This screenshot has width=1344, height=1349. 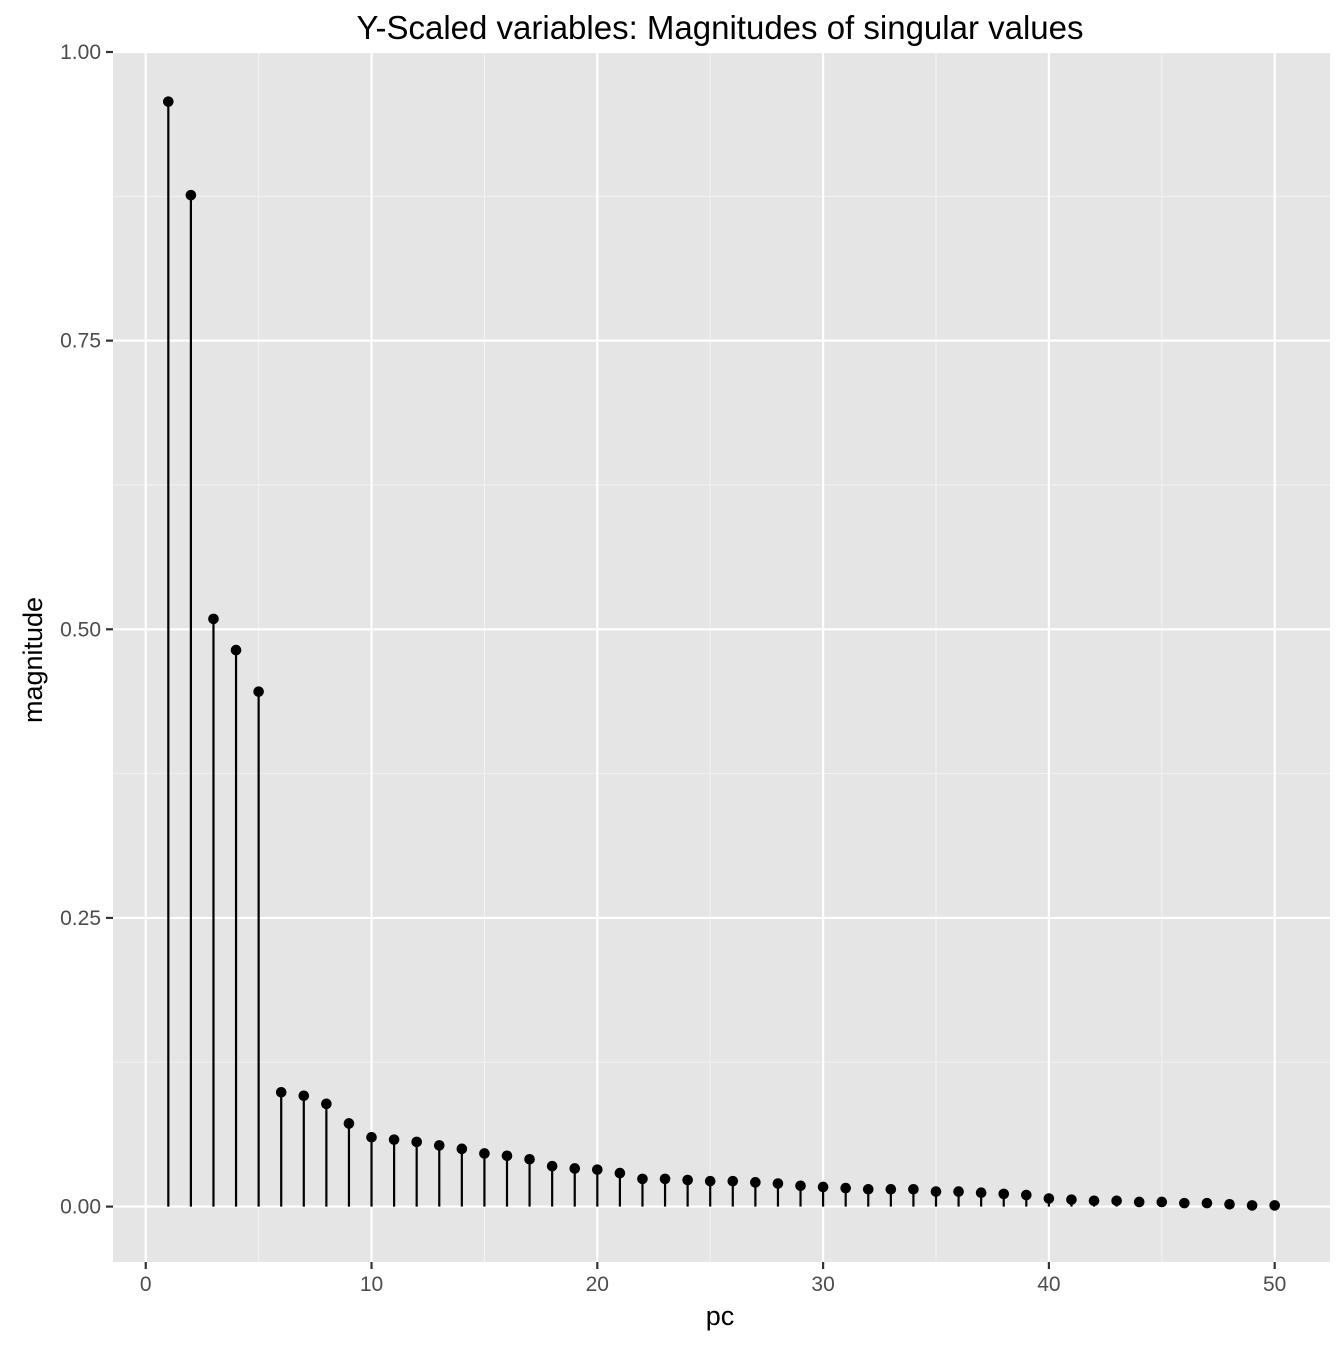 What do you see at coordinates (80, 629) in the screenshot?
I see `y-tick-label: 0.50` at bounding box center [80, 629].